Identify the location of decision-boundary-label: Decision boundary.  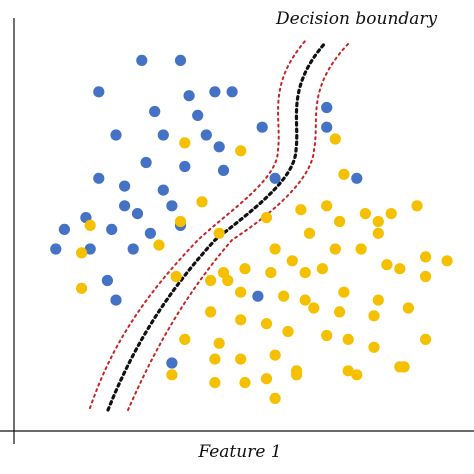
(356, 19).